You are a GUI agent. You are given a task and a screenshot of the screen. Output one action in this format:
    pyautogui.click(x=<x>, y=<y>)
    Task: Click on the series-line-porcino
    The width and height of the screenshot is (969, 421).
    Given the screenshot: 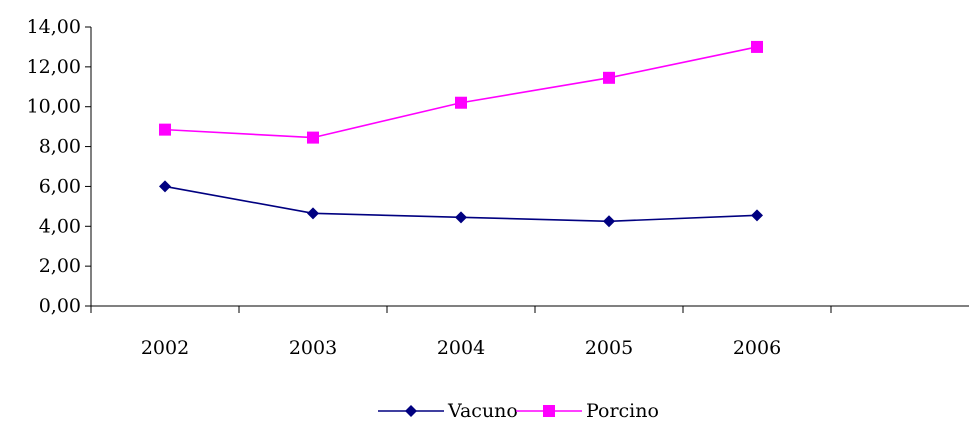 What is the action you would take?
    pyautogui.click(x=461, y=92)
    